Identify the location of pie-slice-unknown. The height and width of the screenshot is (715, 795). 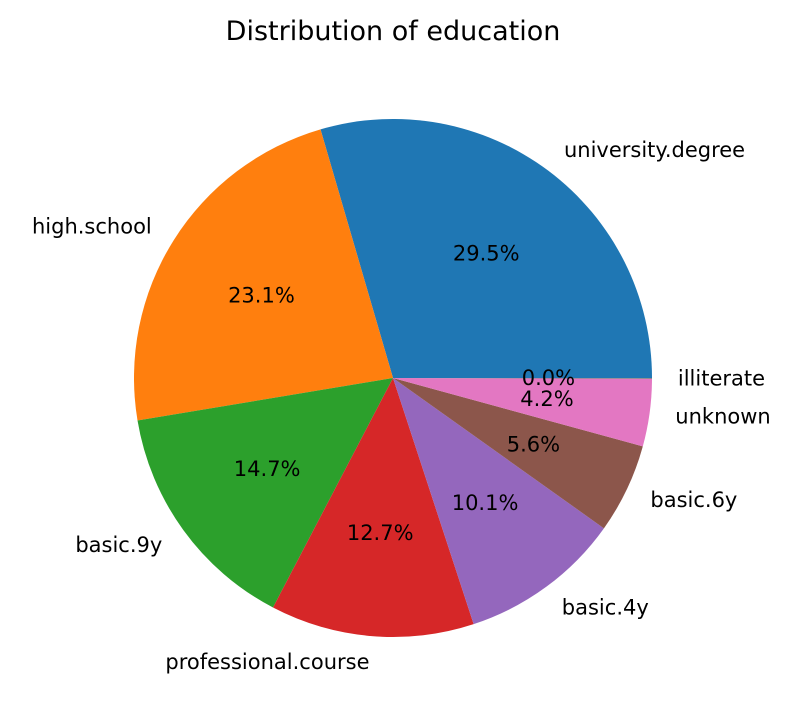
(522, 412).